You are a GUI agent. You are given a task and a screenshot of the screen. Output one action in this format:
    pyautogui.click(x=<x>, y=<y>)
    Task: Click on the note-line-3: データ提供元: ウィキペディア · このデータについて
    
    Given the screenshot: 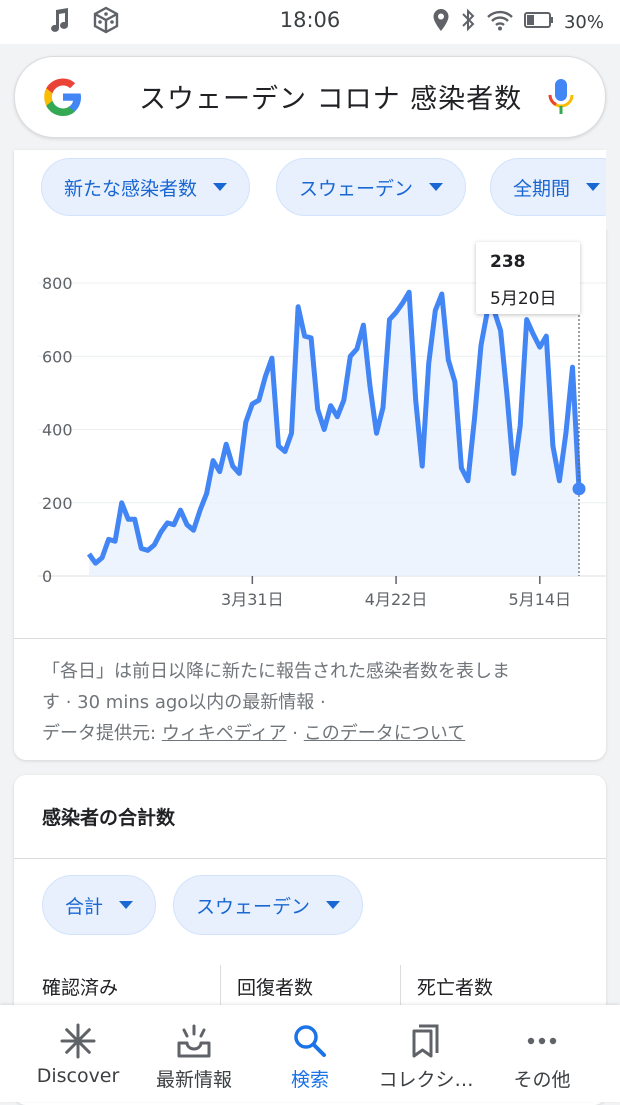 What is the action you would take?
    pyautogui.click(x=317, y=733)
    